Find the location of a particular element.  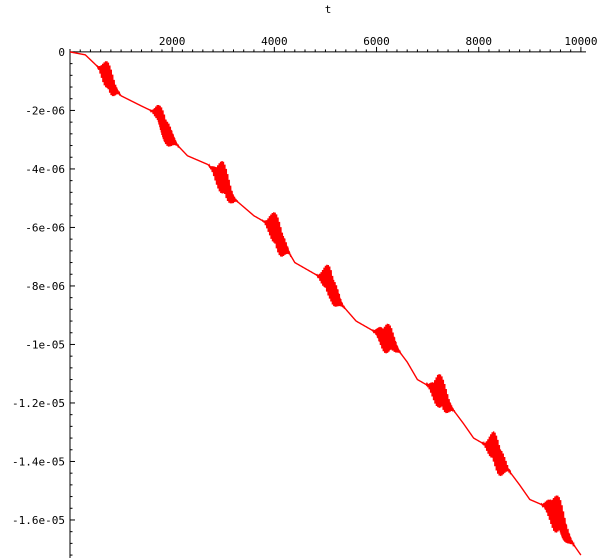

y-tick-label: -8e-06 is located at coordinates (45, 286).